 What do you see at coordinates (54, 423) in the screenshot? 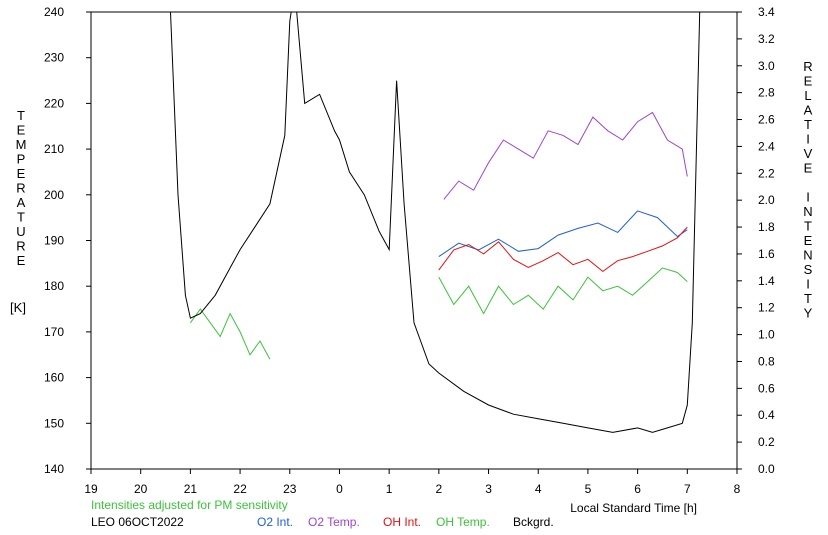
I see `left-tick-label: 150` at bounding box center [54, 423].